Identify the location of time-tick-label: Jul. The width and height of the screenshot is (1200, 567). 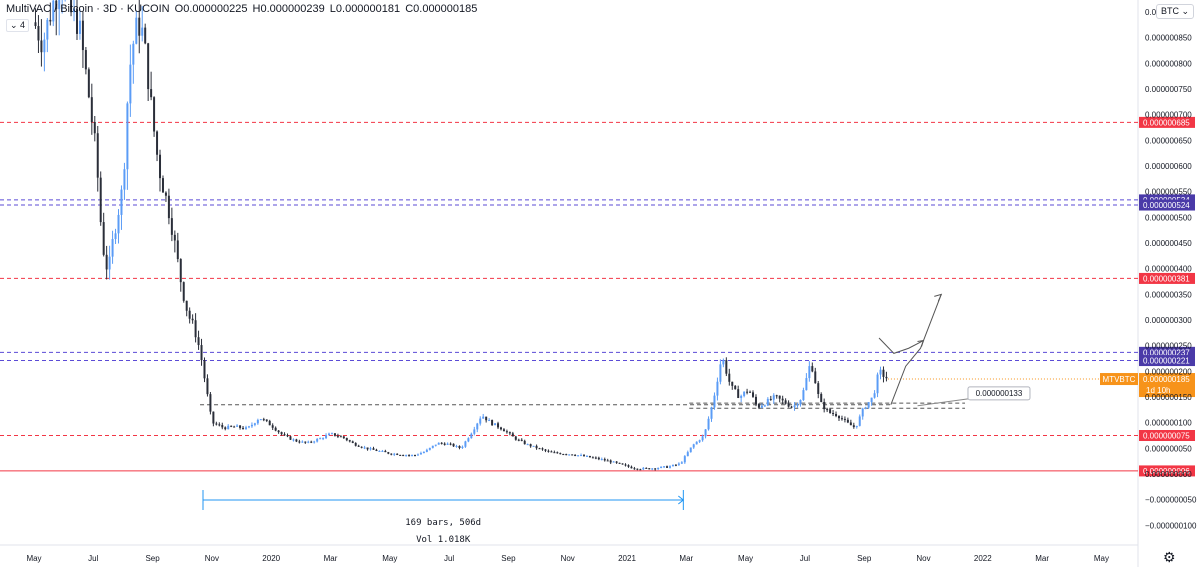
(805, 558).